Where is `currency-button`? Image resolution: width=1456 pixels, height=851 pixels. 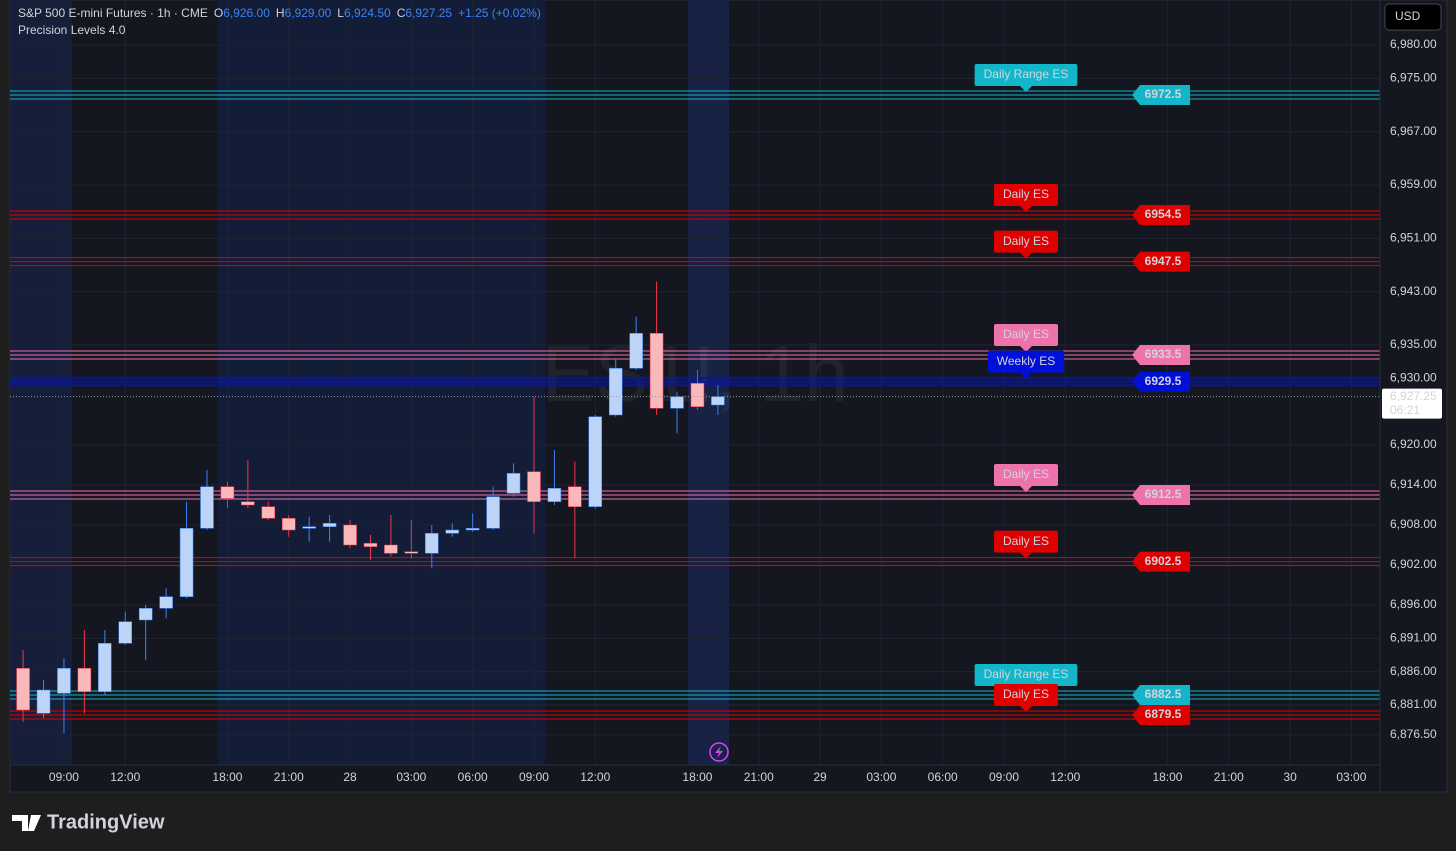
currency-button is located at coordinates (1413, 17).